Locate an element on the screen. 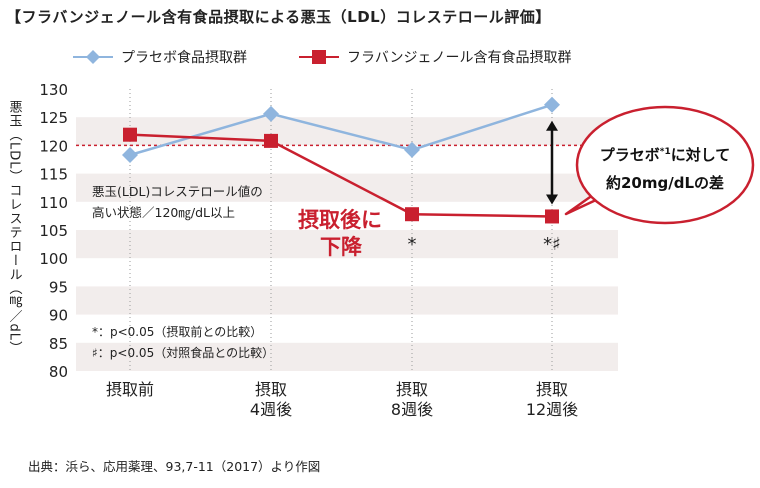 This screenshot has width=760, height=488. x-axis-ticks: 摂取前 摂取 4週後 摂取 8週後 摂取 12週後 is located at coordinates (342, 399).